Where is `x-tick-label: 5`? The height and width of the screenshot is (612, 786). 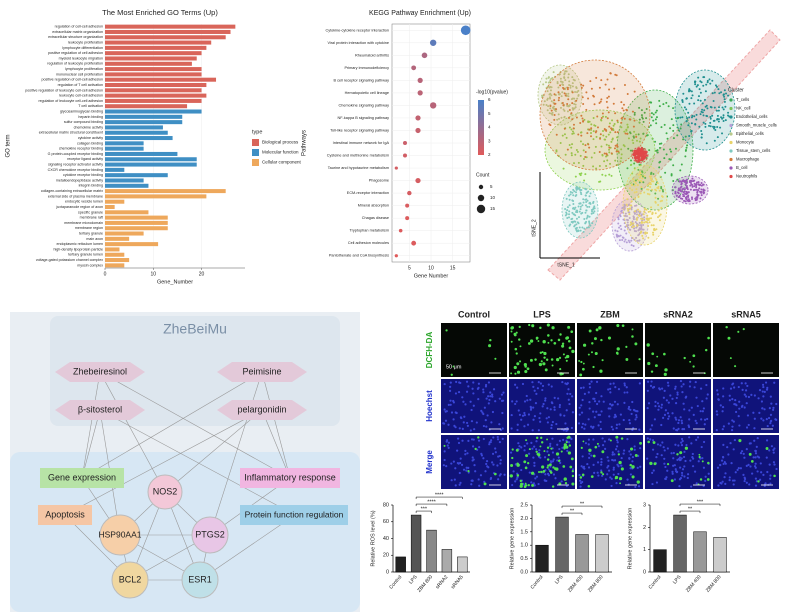
x-tick-label: 5 is located at coordinates (409, 268).